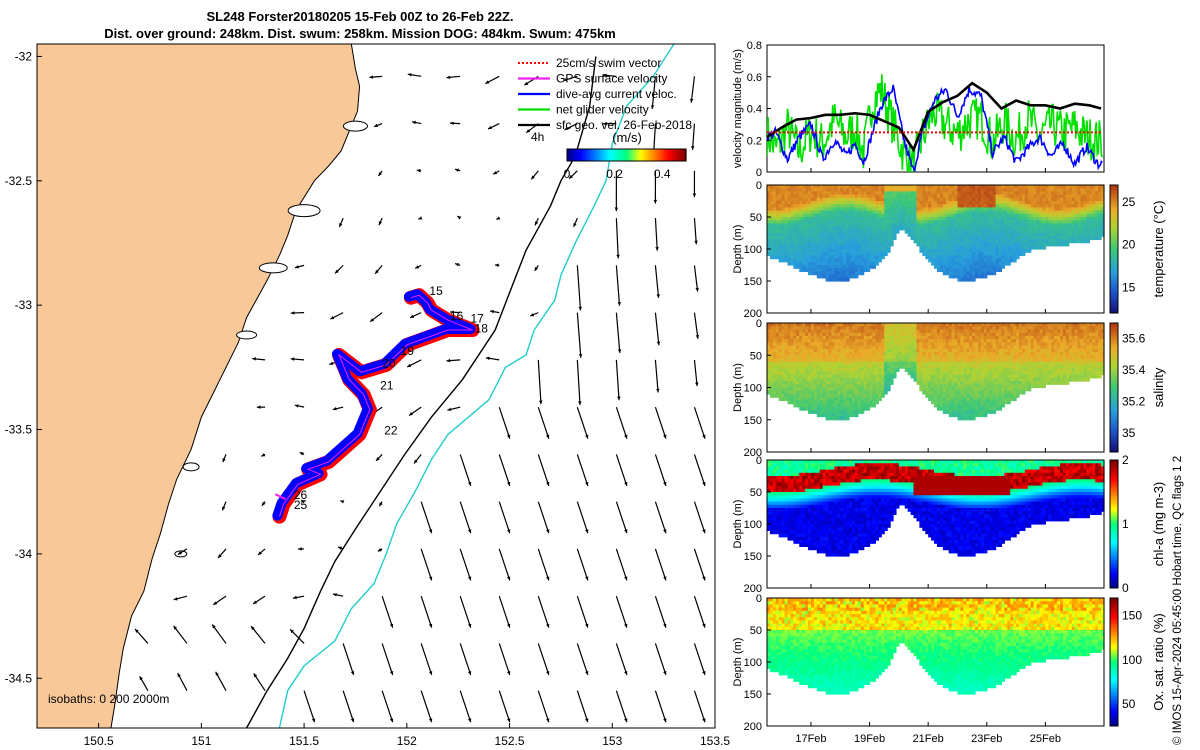 The height and width of the screenshot is (750, 1200). What do you see at coordinates (753, 453) in the screenshot?
I see `heatmap-ytick-label: 200` at bounding box center [753, 453].